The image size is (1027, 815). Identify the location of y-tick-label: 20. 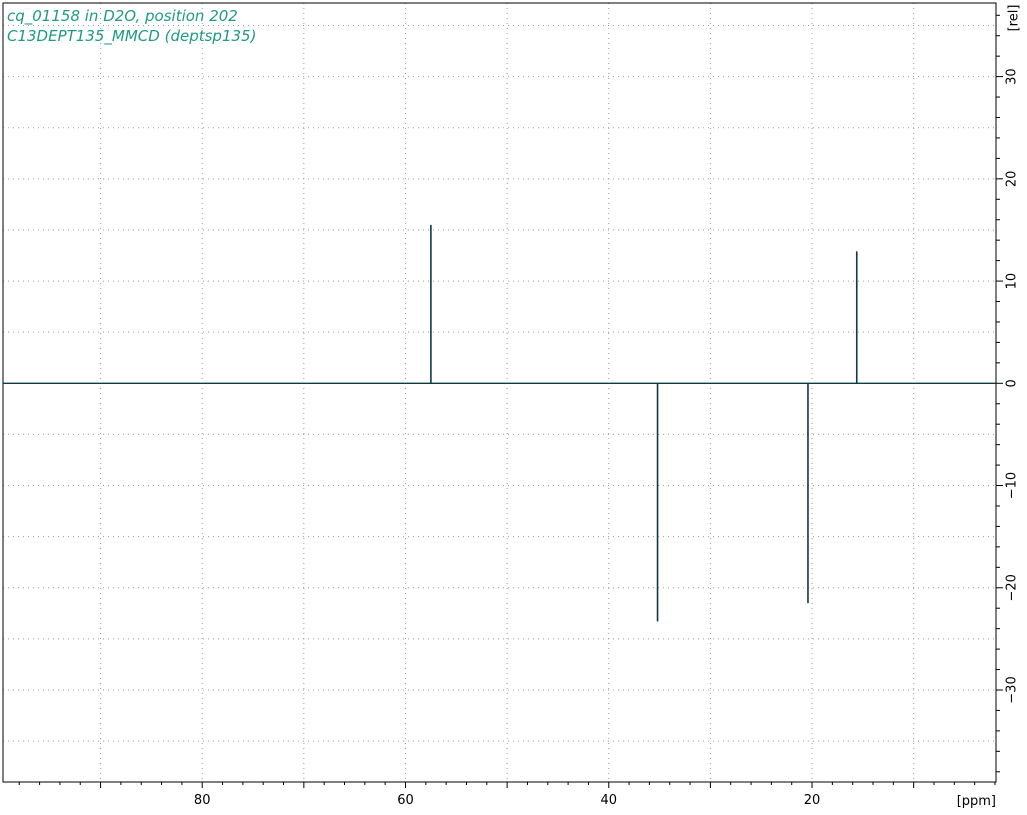
(1012, 179).